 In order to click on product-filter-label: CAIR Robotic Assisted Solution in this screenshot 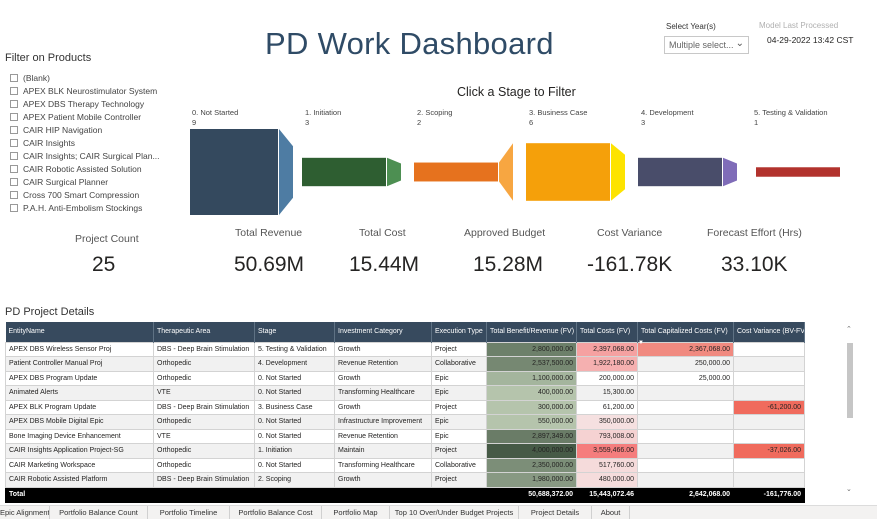, I will do `click(82, 168)`.